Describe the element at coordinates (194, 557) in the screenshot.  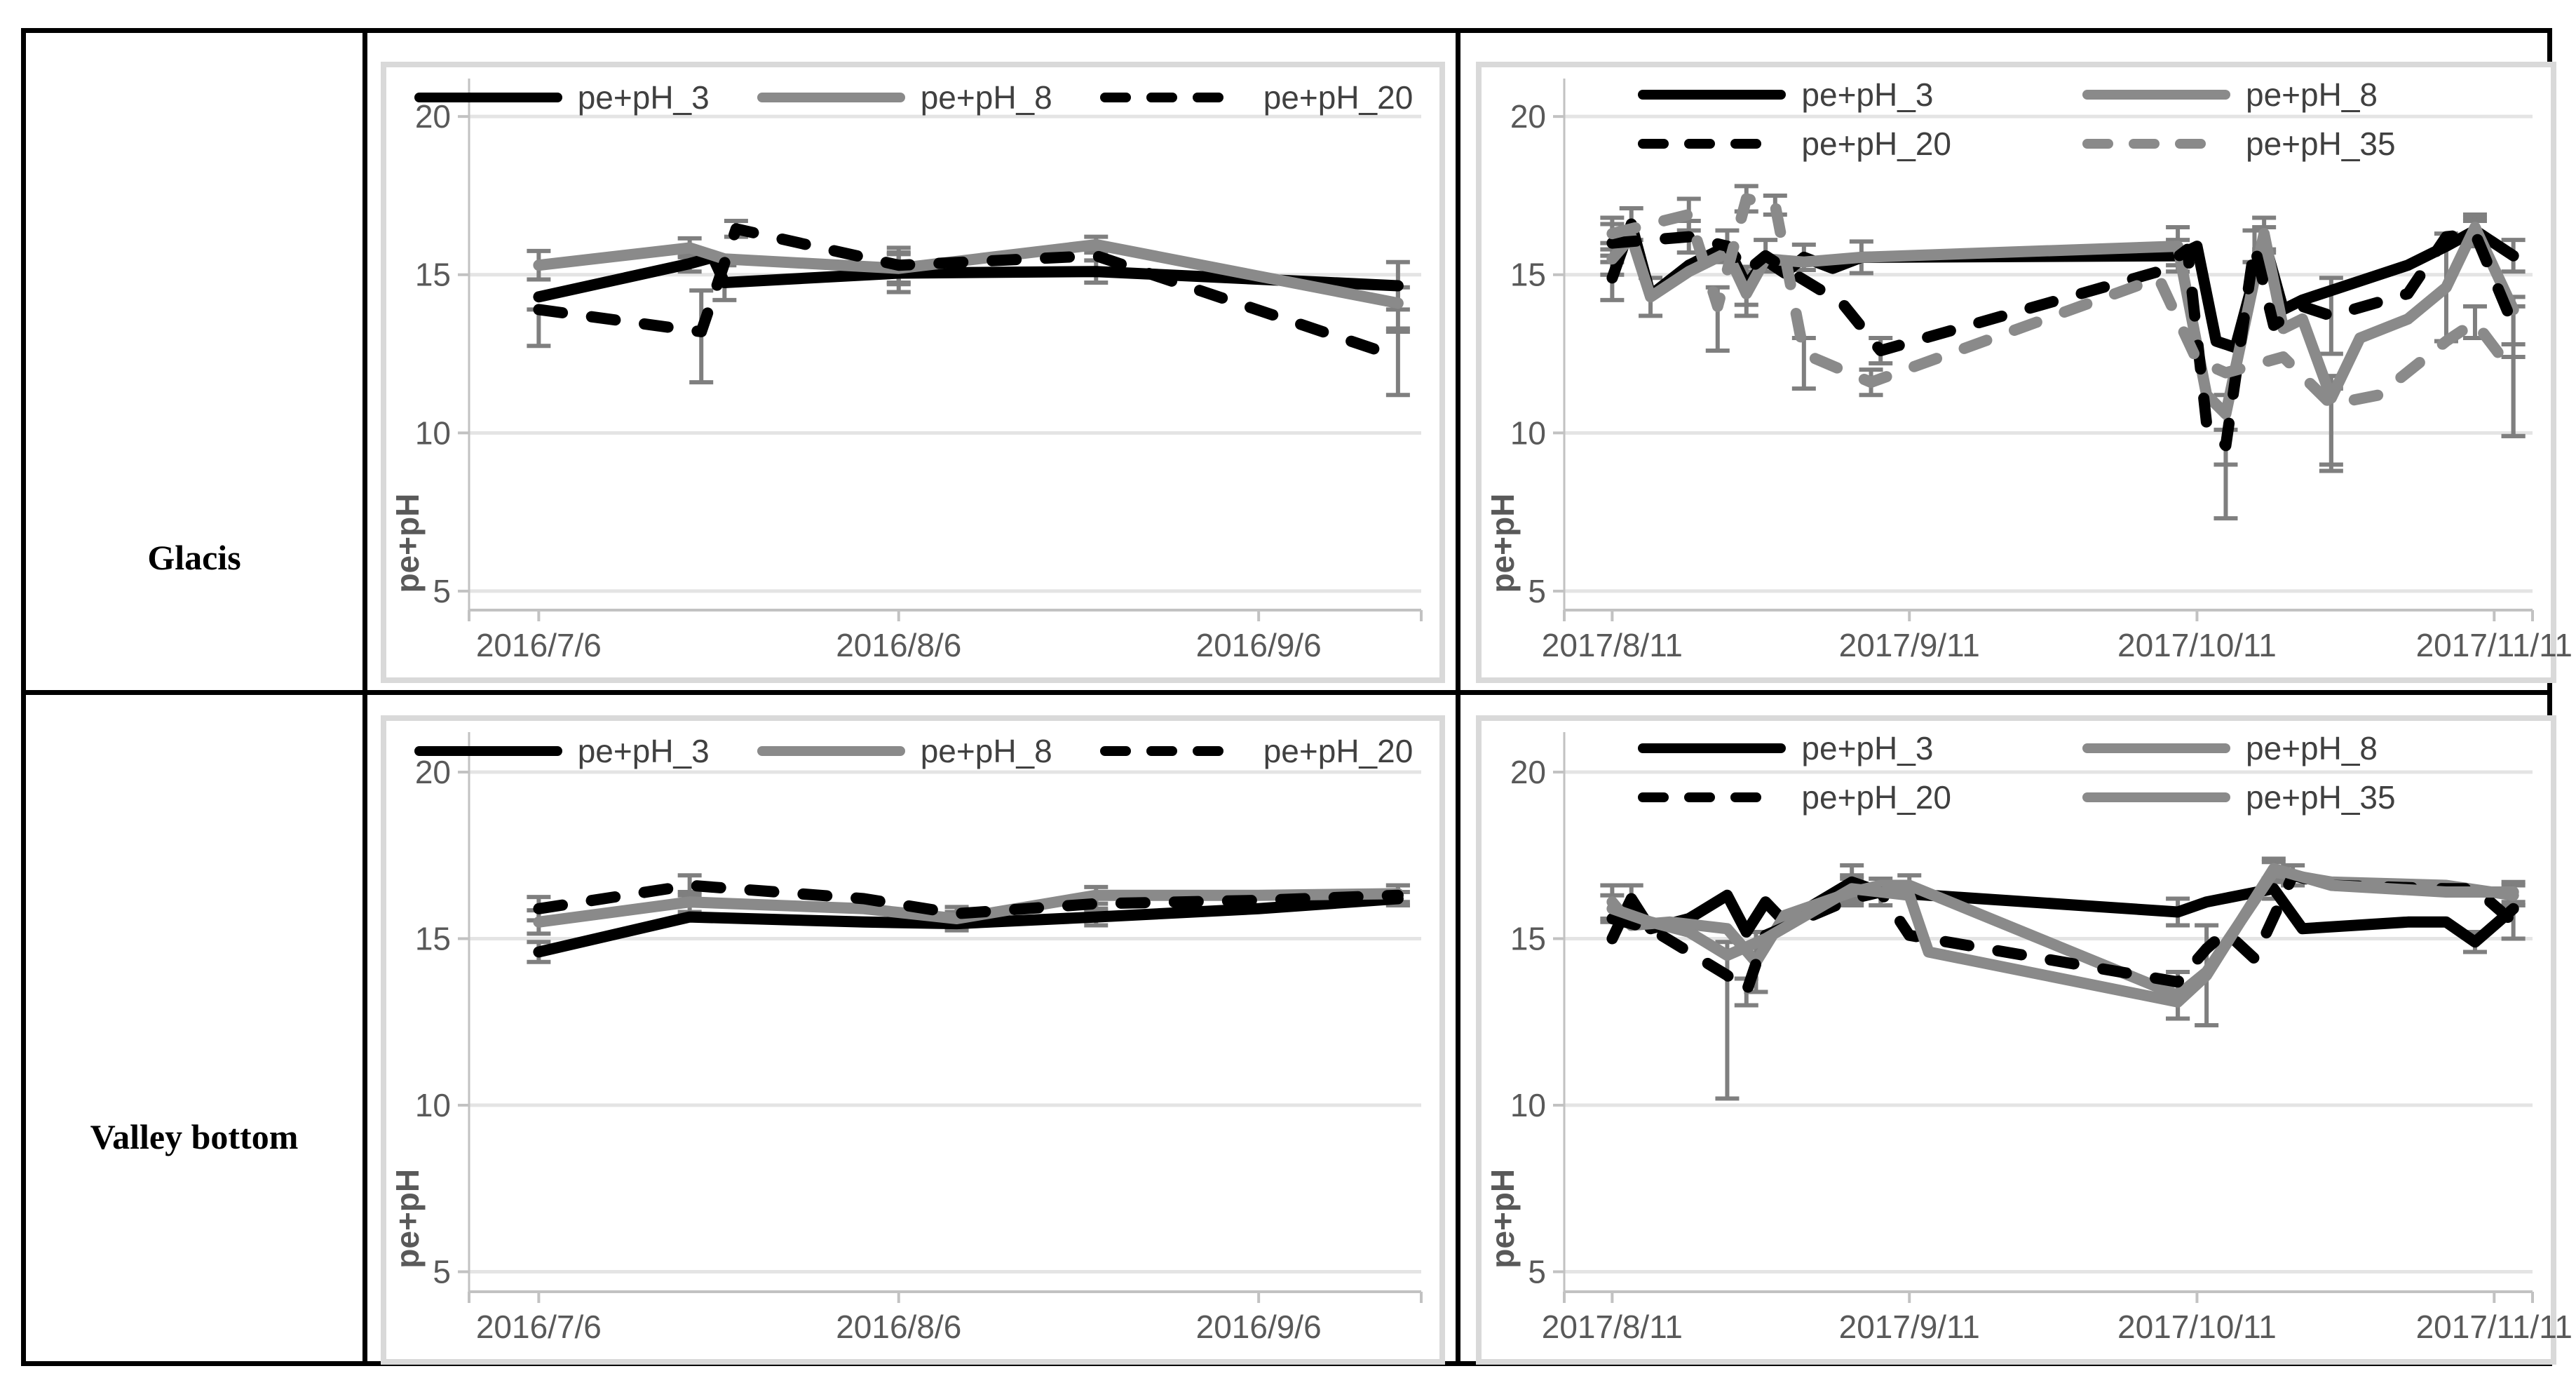
I see `row-label-glacis: Glacis` at that location.